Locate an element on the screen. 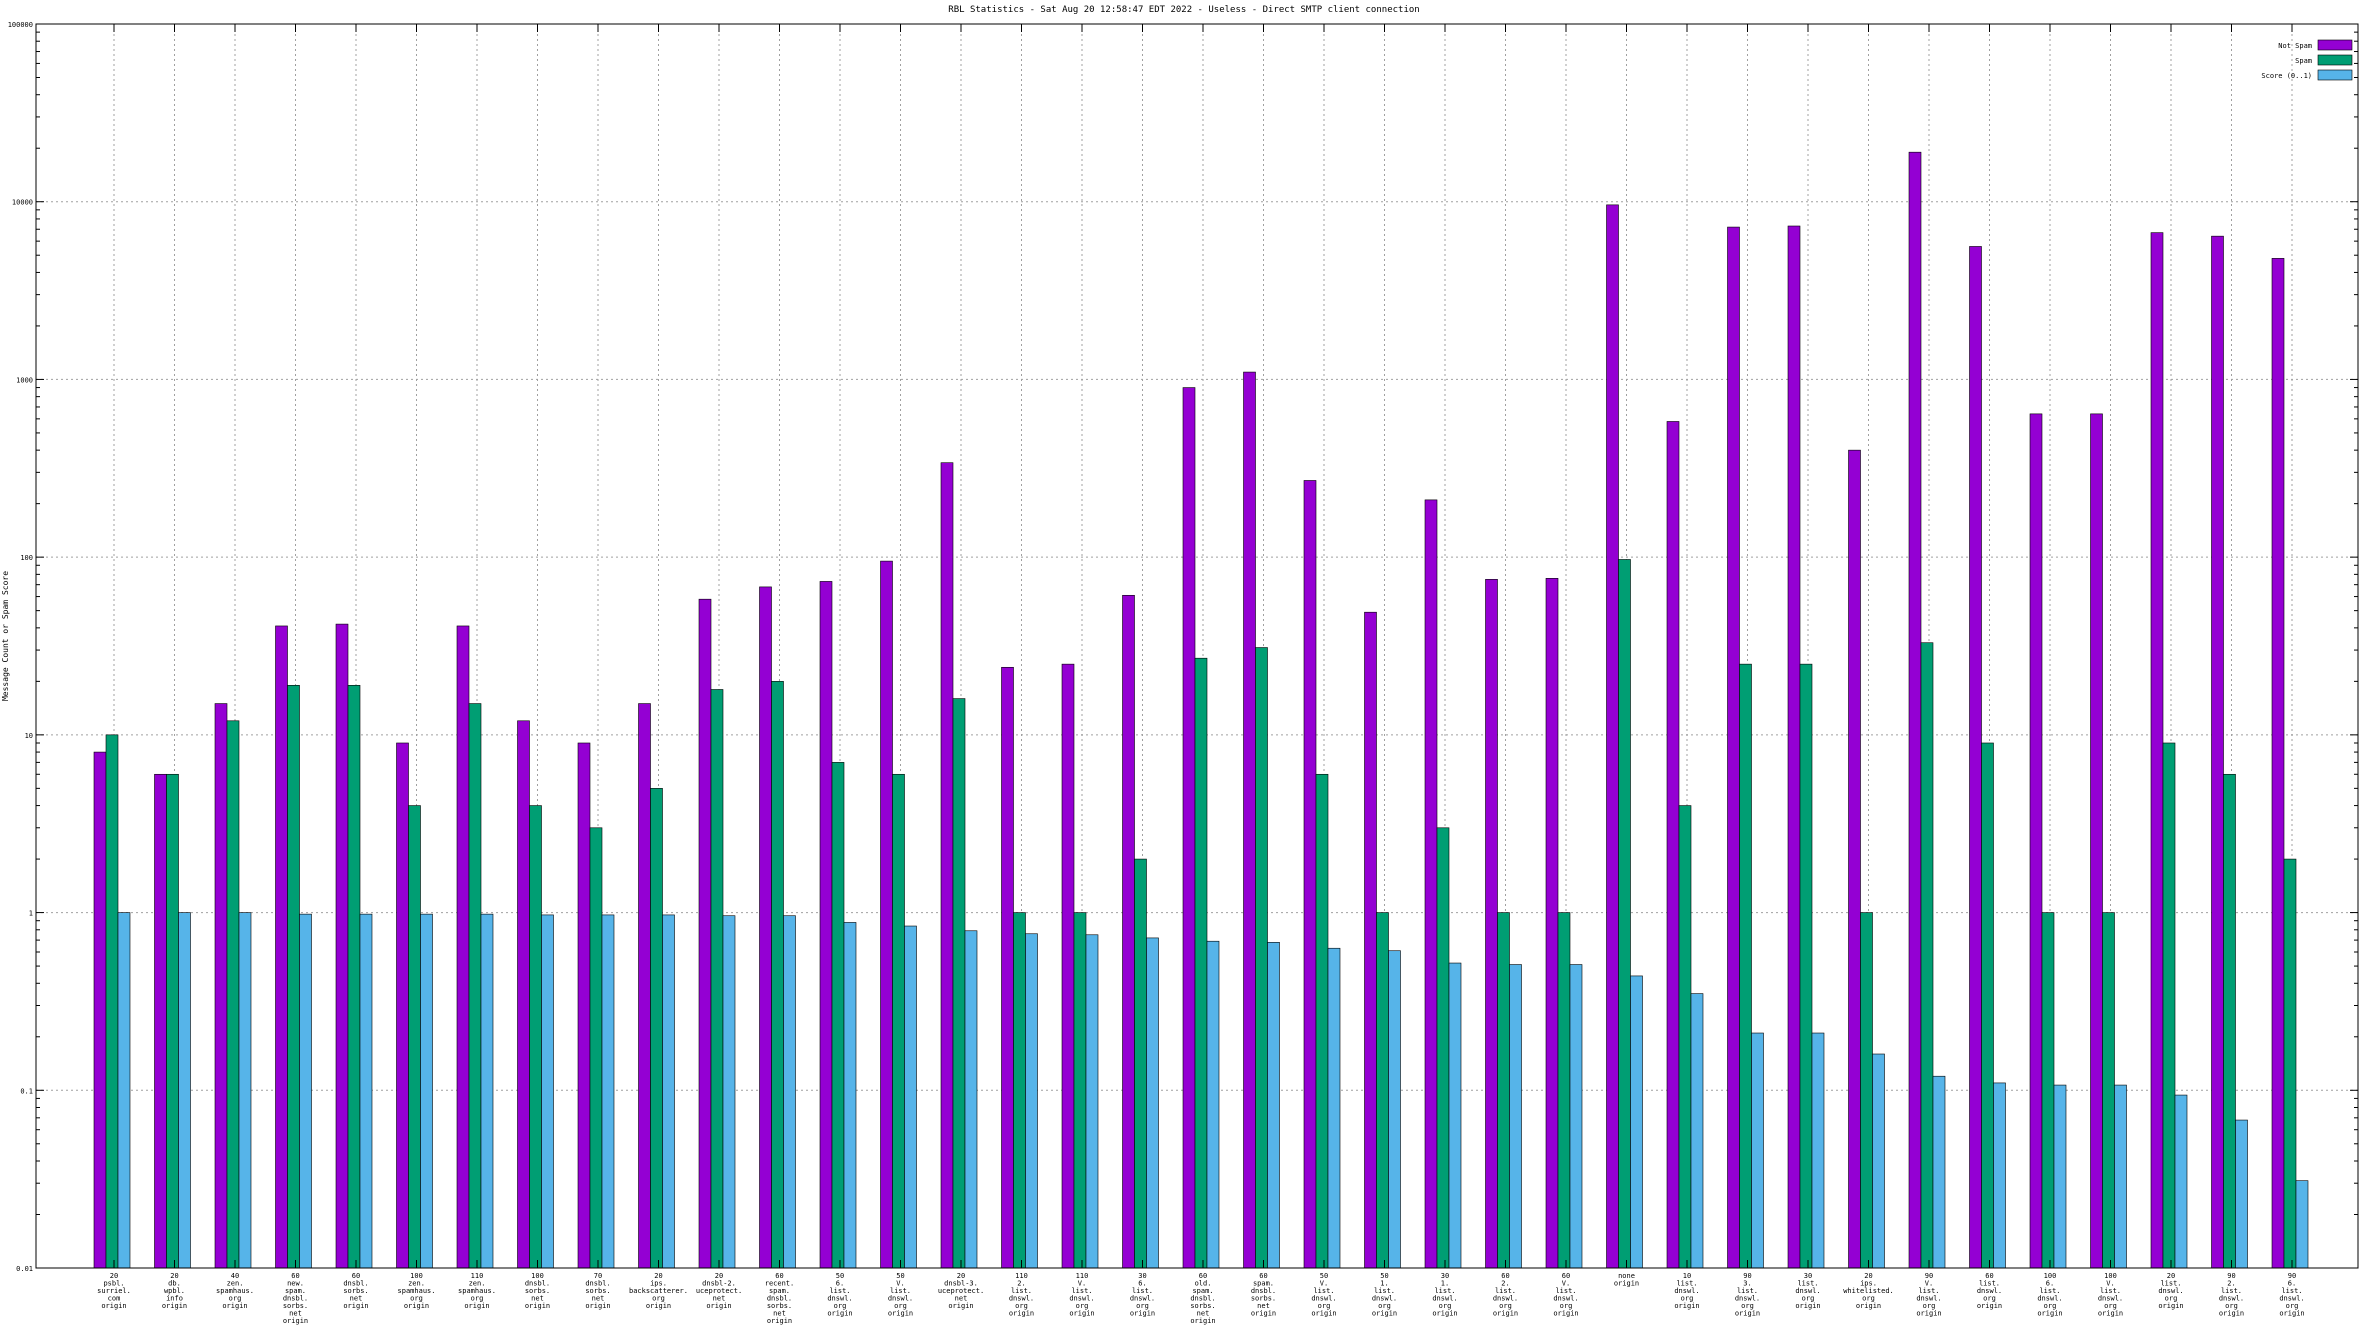 Image resolution: width=2368 pixels, height=1332 pixels. y-tick-label: 10 is located at coordinates (29, 736).